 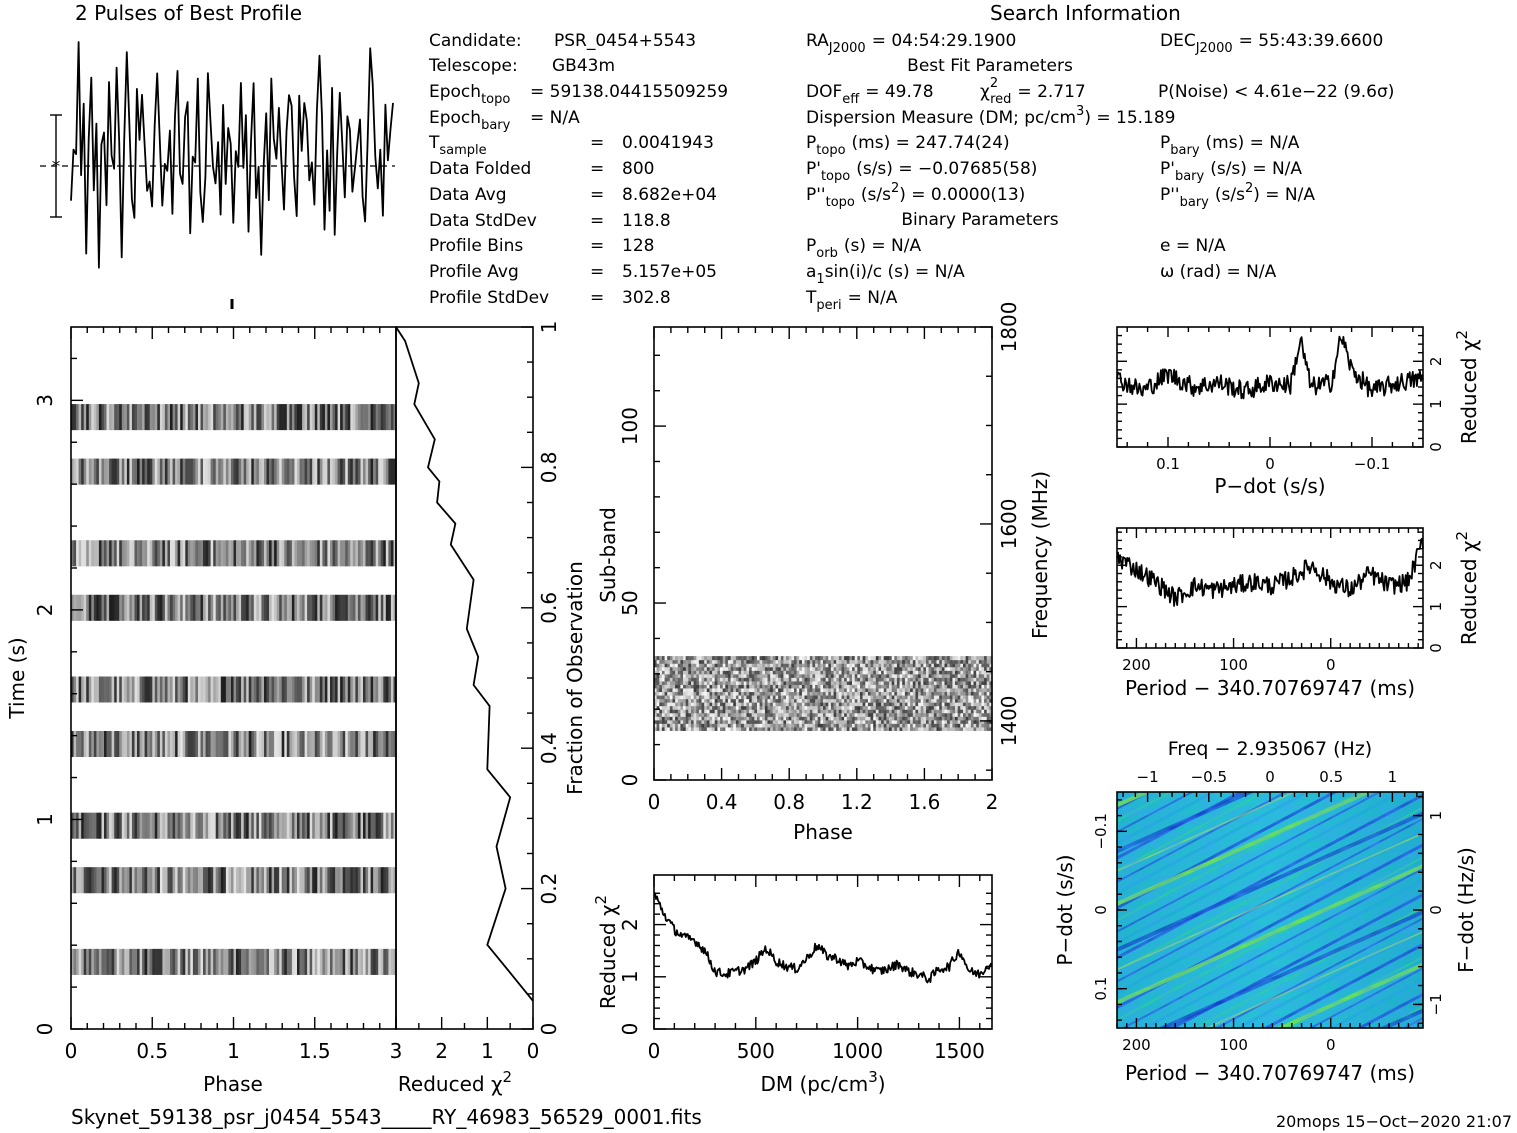 I want to click on profile-avg-label: Profile Avg, so click(x=474, y=272).